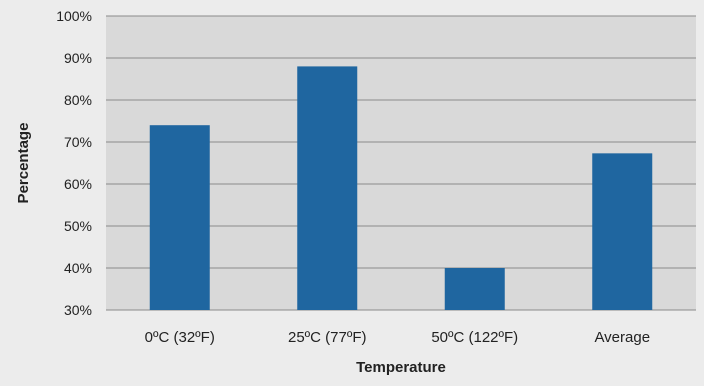  I want to click on y-tick-label: 30%, so click(78, 310).